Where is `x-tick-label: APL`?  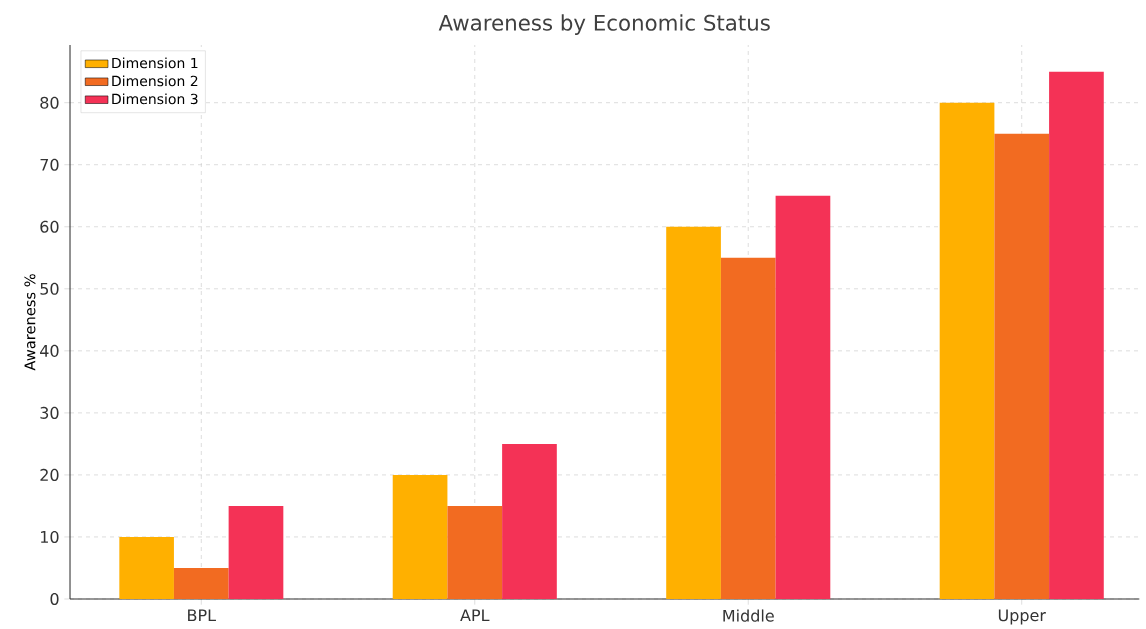 x-tick-label: APL is located at coordinates (475, 615).